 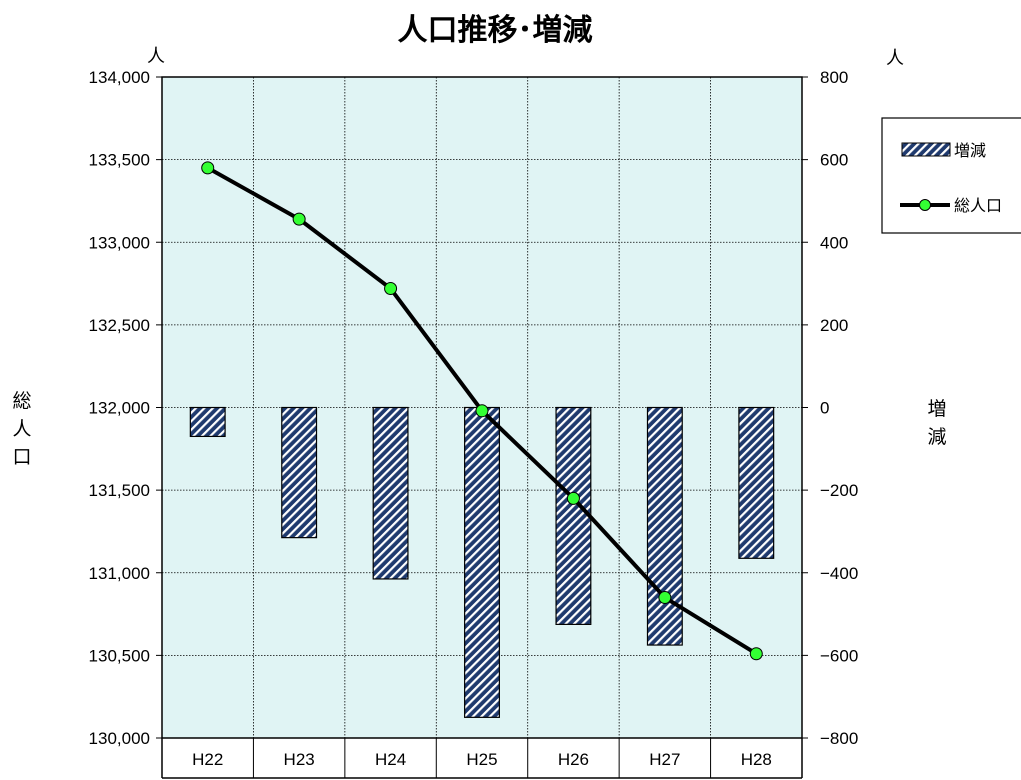 What do you see at coordinates (830, 408) in the screenshot?
I see `right-axis-ticks: 800 600 400 200 0 −200 −400 −600 −800` at bounding box center [830, 408].